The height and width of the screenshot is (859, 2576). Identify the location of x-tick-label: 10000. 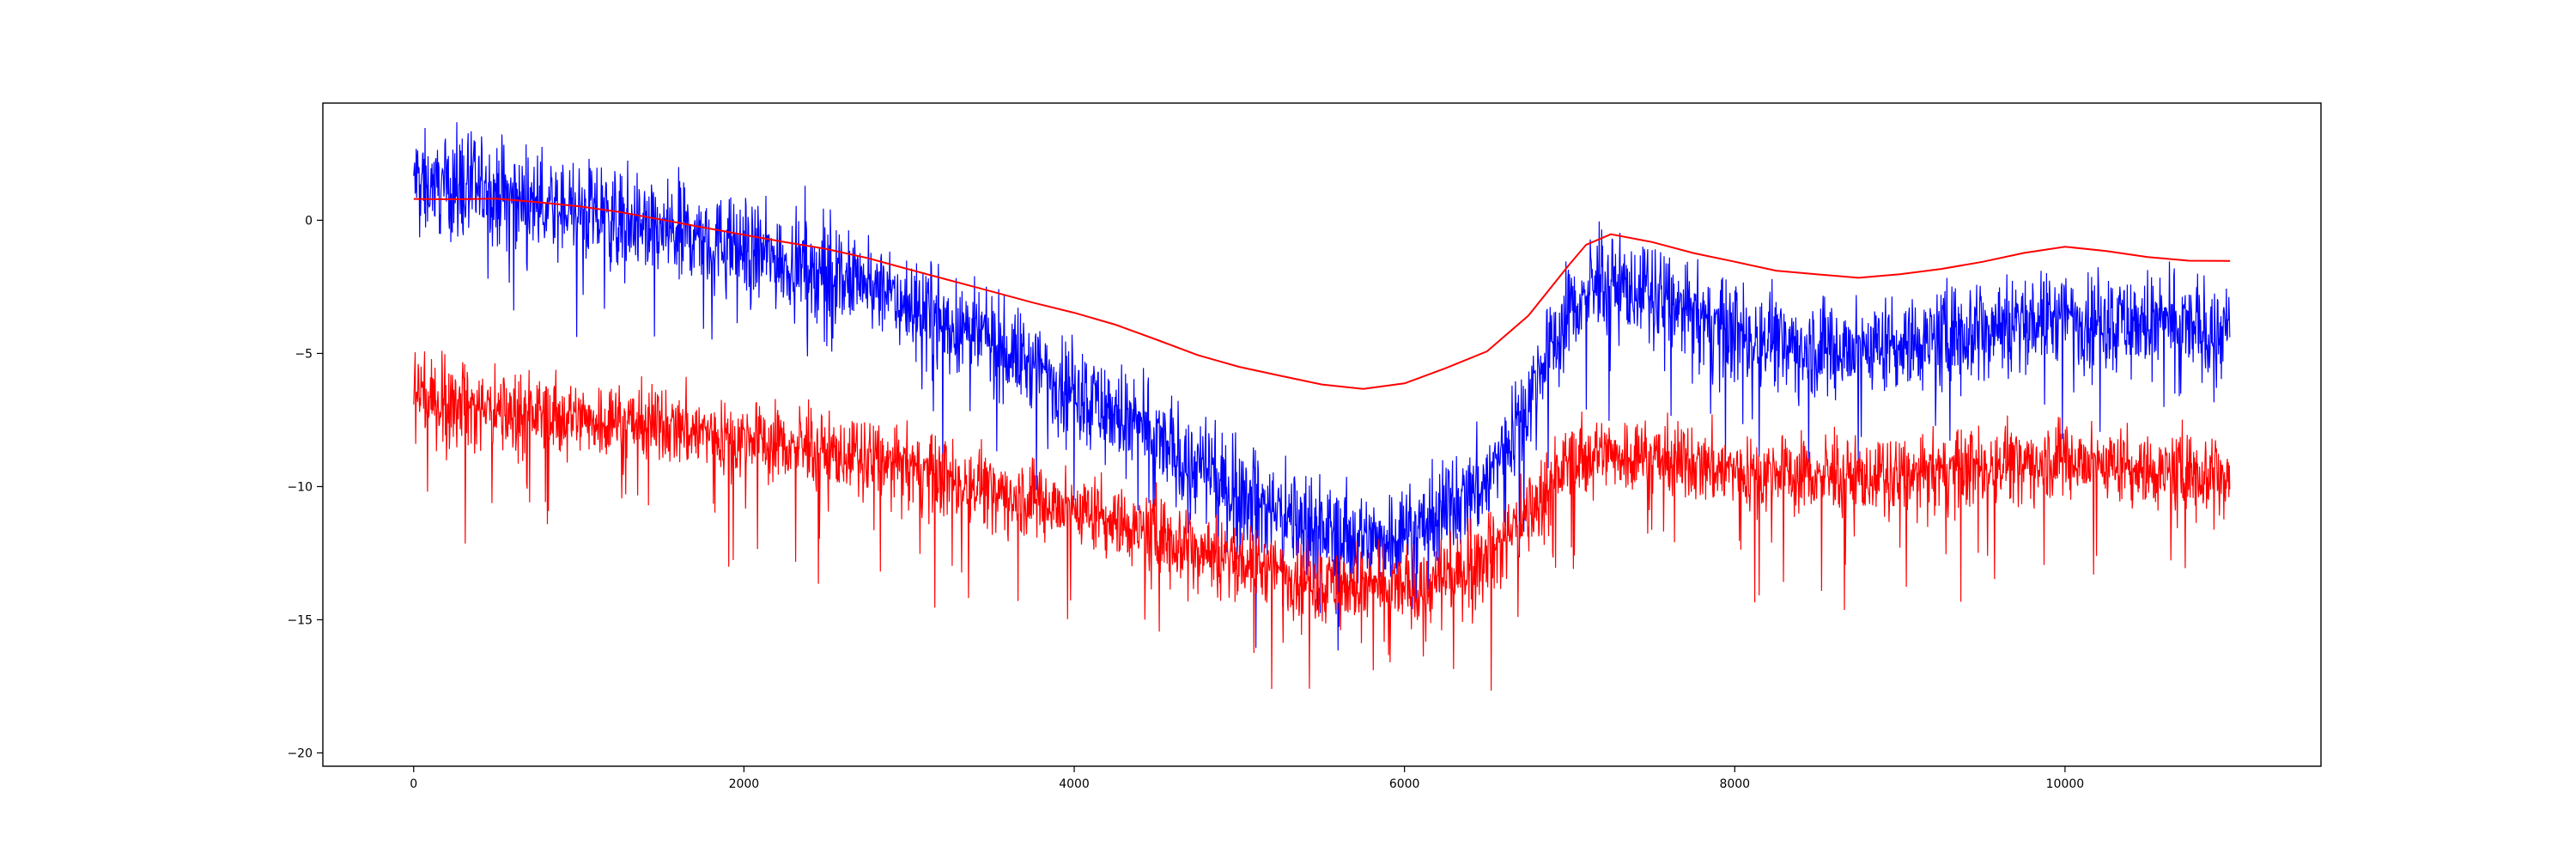
(2065, 784).